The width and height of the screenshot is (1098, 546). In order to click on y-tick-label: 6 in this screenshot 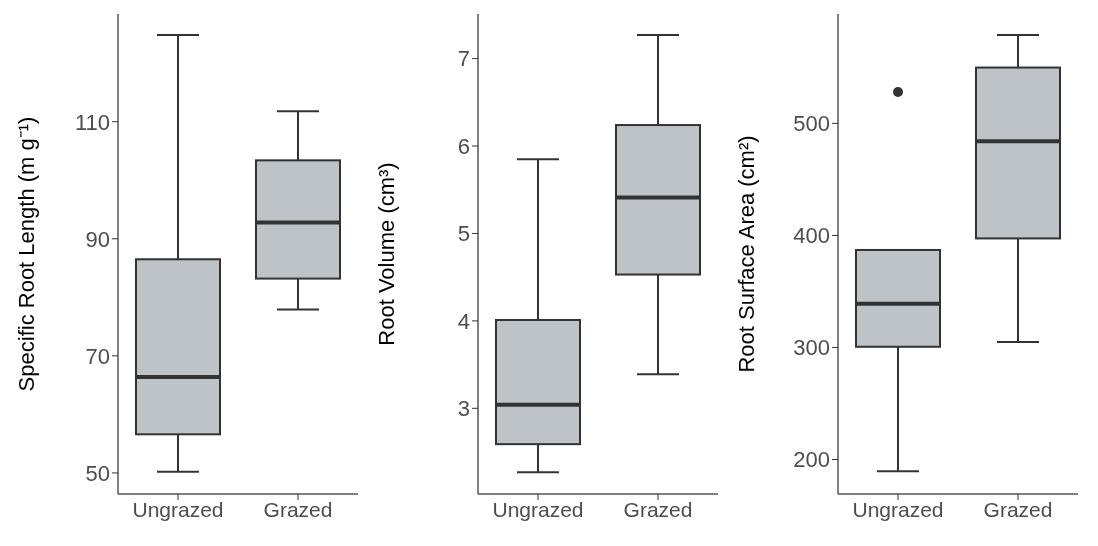, I will do `click(463, 146)`.